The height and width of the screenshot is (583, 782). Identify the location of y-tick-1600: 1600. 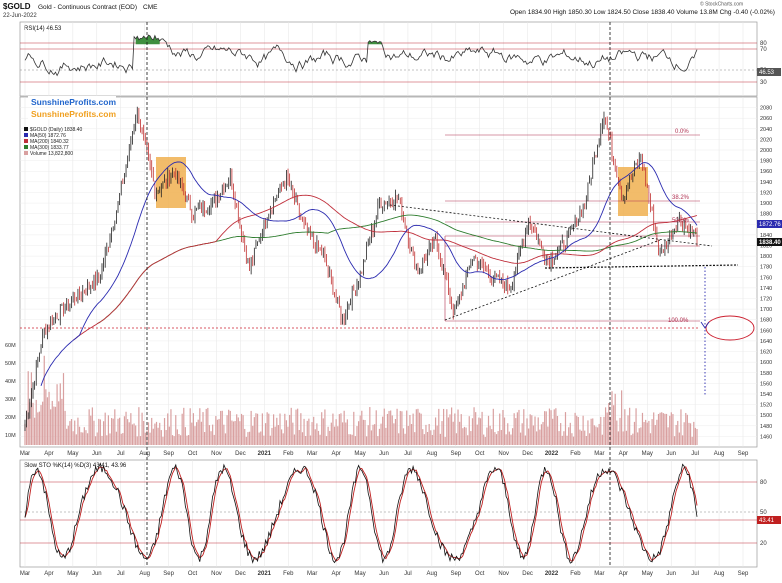
(766, 363).